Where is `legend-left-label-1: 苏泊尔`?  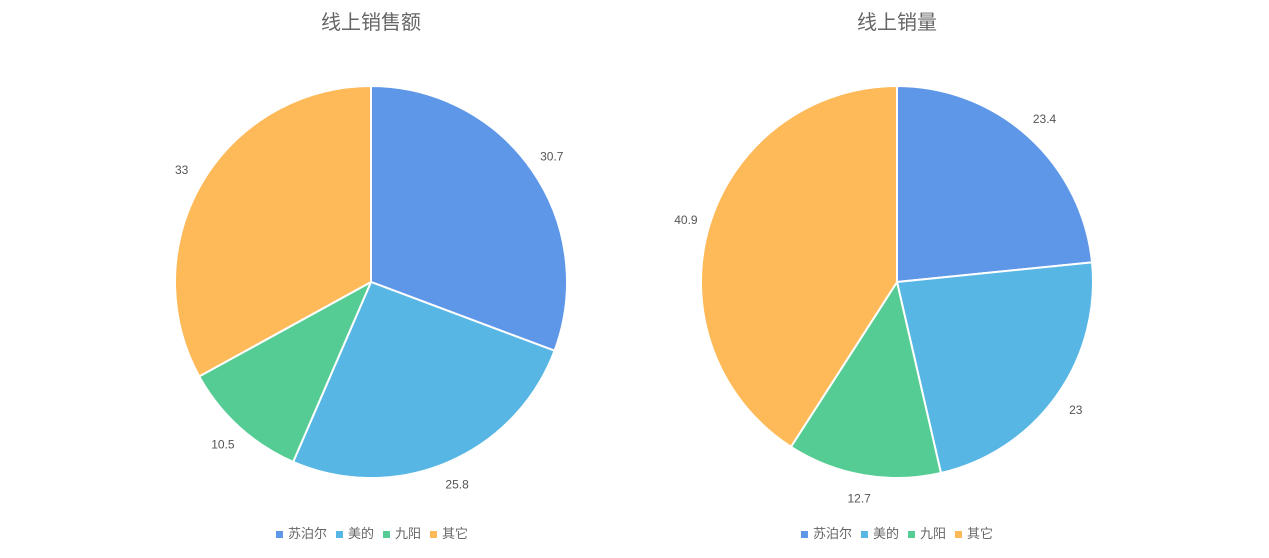 legend-left-label-1: 苏泊尔 is located at coordinates (307, 533).